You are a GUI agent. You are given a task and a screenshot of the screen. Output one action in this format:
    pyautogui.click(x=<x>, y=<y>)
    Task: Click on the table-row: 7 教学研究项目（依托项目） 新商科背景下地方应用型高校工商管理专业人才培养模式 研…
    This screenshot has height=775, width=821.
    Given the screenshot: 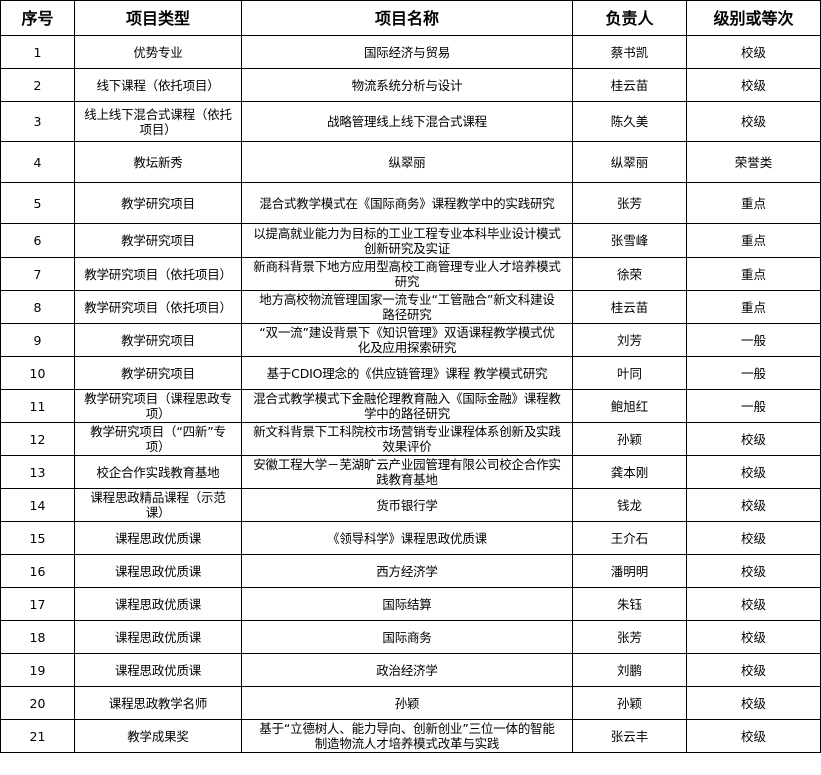 What is the action you would take?
    pyautogui.click(x=410, y=274)
    